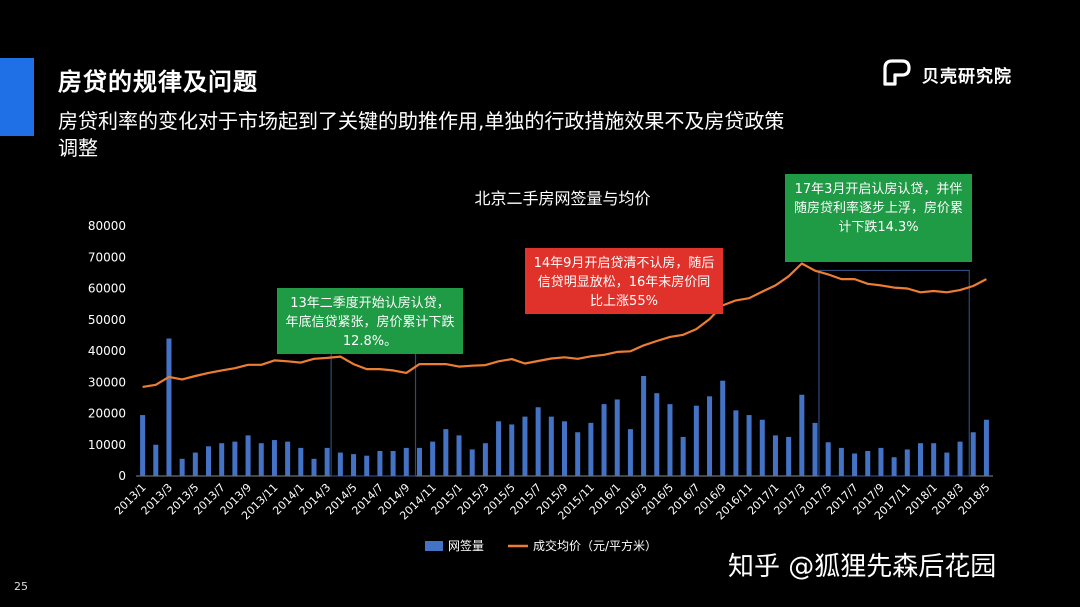  I want to click on bar-2017/10, so click(894, 466).